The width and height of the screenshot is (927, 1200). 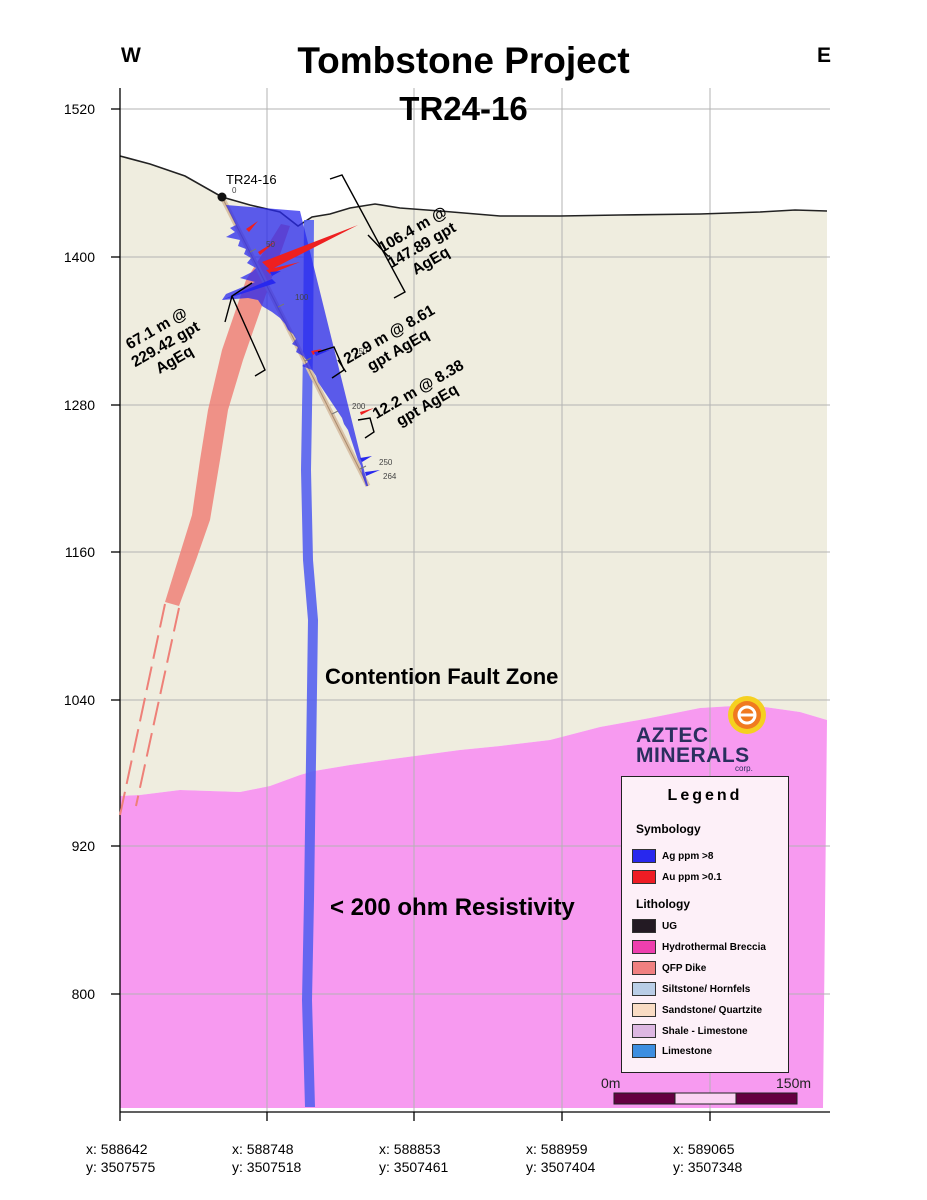 I want to click on legend-item: Au ppm >0.1, so click(x=677, y=877).